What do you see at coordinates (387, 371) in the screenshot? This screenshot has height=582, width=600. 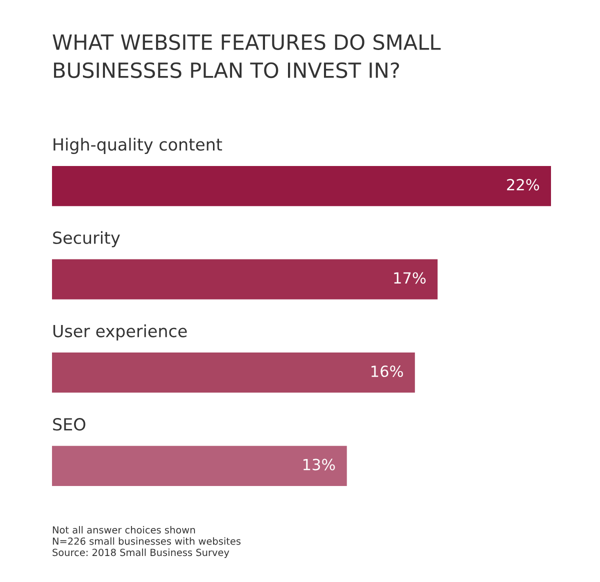 I see `data-label: 16%` at bounding box center [387, 371].